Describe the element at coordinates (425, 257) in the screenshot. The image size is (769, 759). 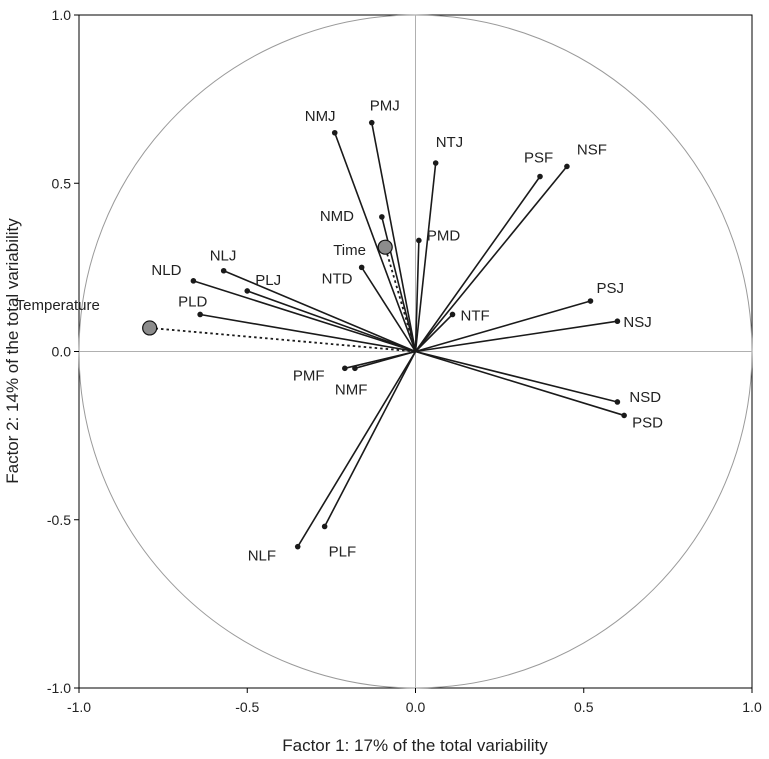
I see `vector-ntj` at that location.